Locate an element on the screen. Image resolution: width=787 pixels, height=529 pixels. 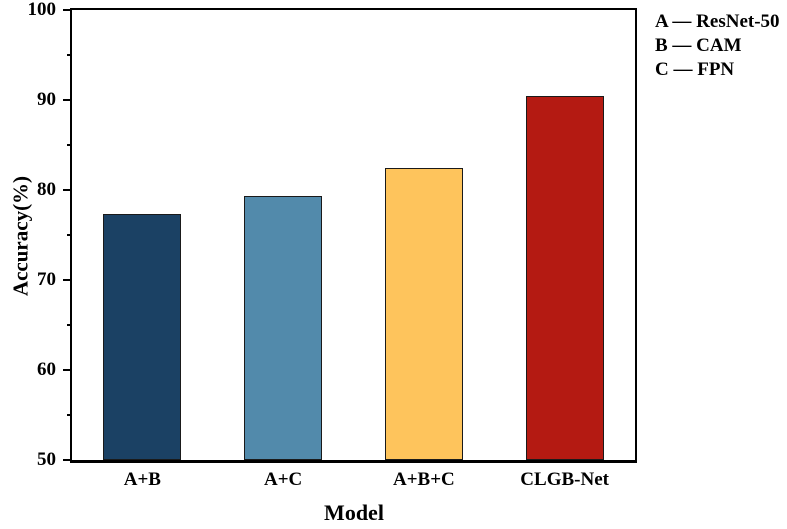
y-tick-label: 90 is located at coordinates (46, 99).